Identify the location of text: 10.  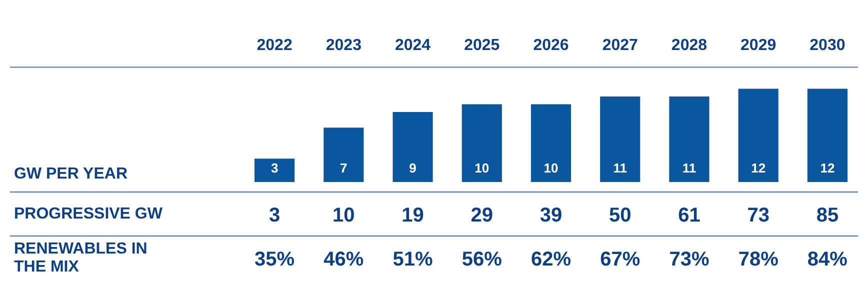
(343, 215).